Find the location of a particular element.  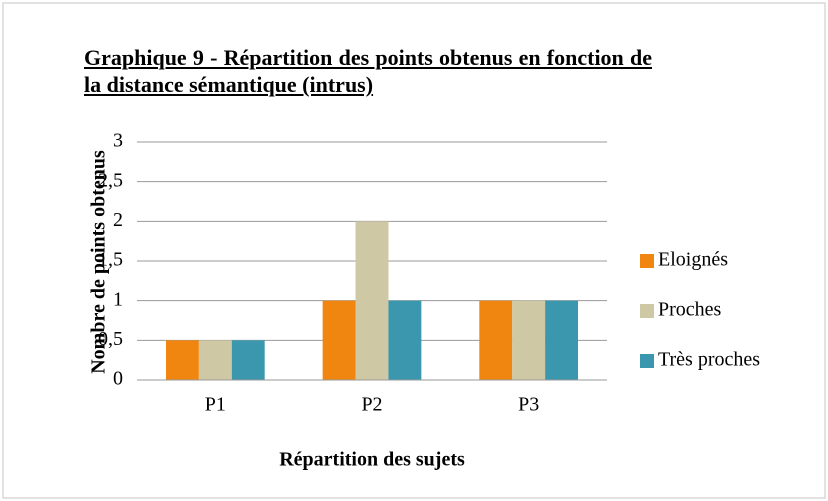

legend-label: Proches is located at coordinates (690, 310).